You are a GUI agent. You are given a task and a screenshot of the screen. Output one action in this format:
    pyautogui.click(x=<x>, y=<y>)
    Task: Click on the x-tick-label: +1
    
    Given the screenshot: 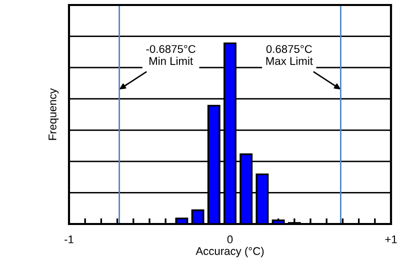 What is the action you would take?
    pyautogui.click(x=391, y=240)
    